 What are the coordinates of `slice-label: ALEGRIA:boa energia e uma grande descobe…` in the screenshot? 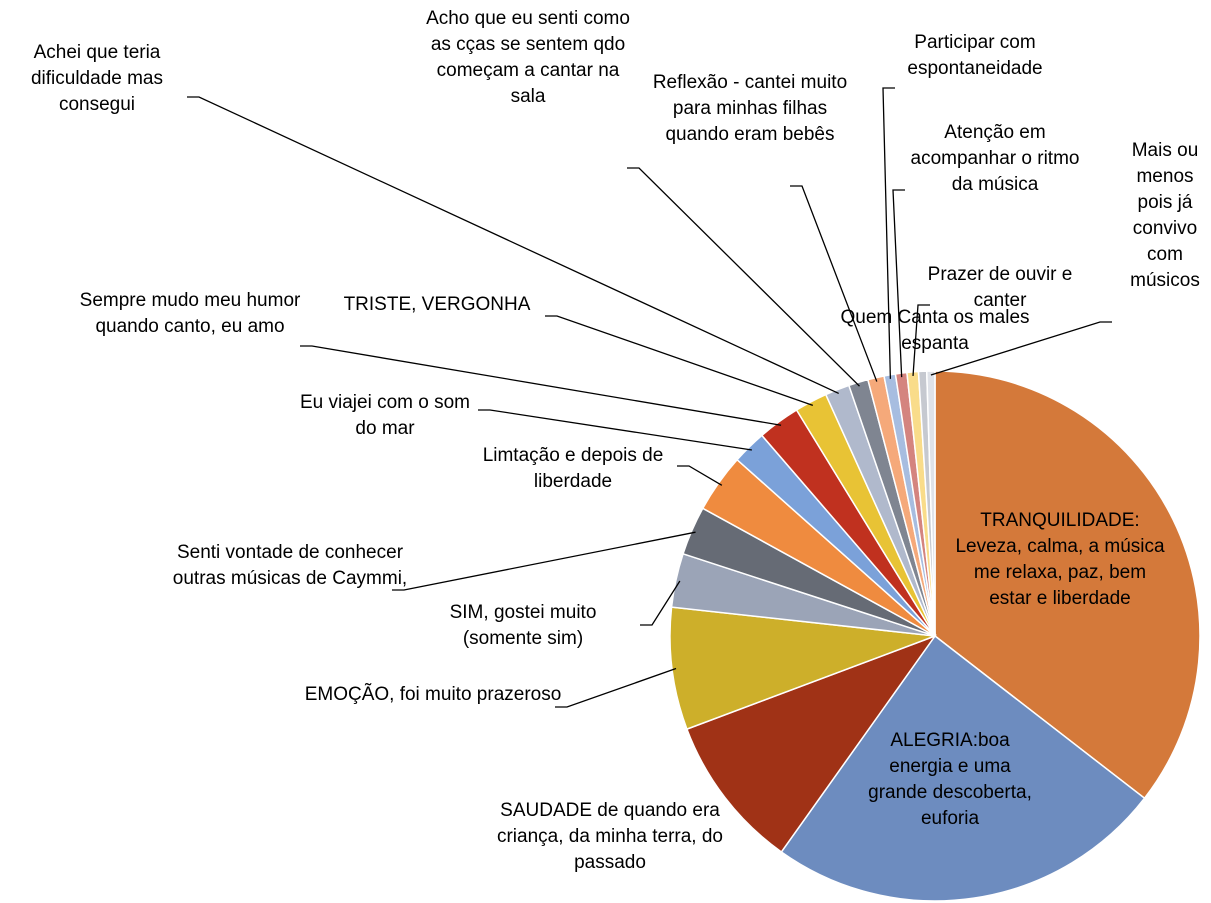 It's located at (950, 779).